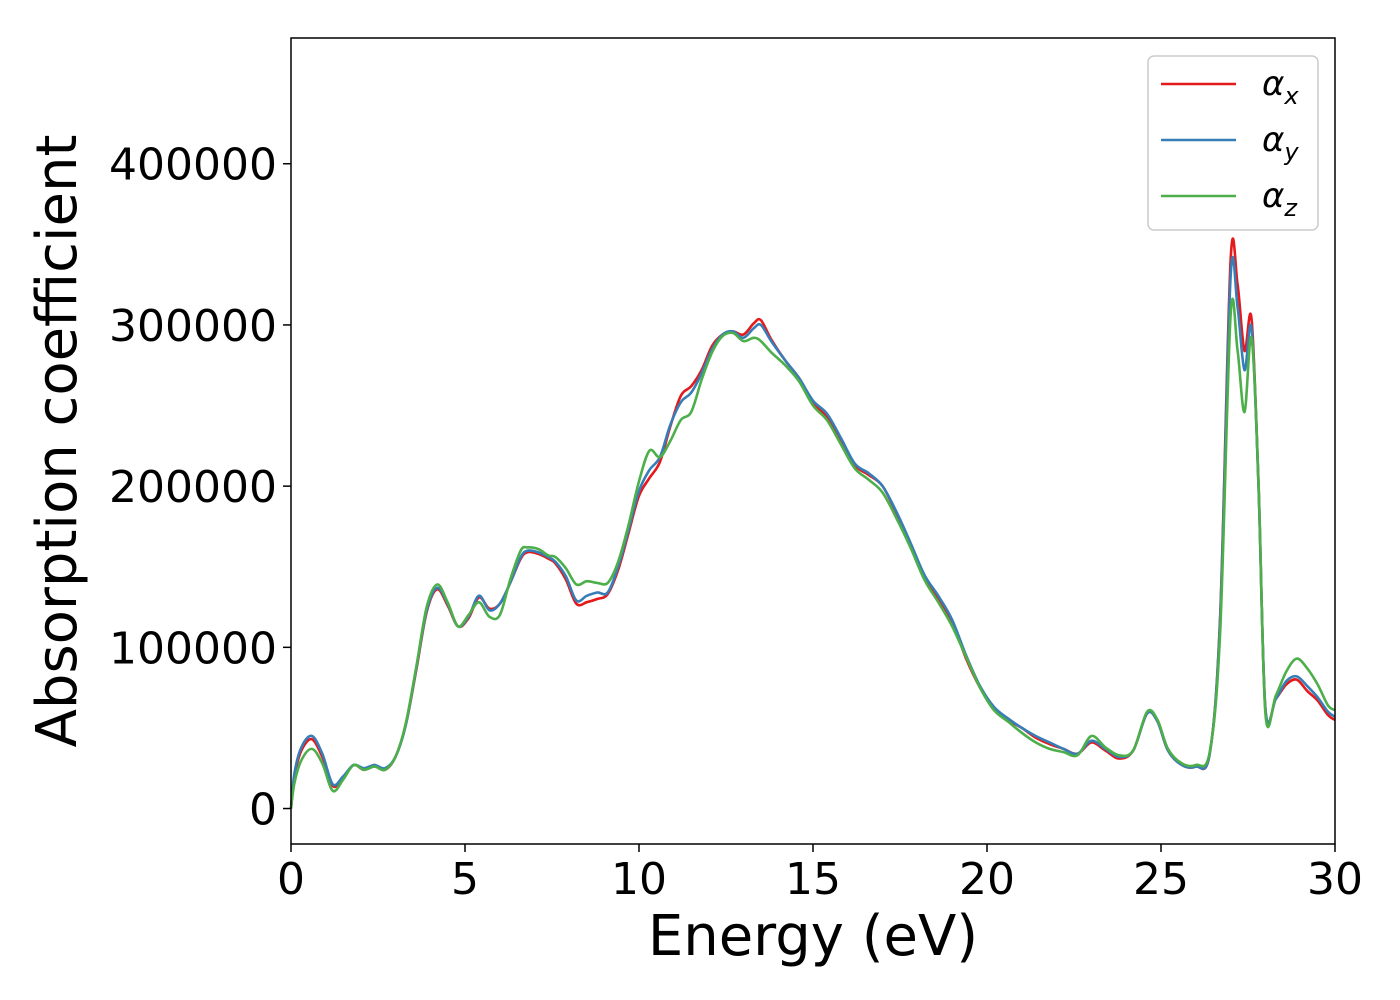 This screenshot has width=1400, height=1000. Describe the element at coordinates (813, 879) in the screenshot. I see `x-tick-label: 15` at that location.